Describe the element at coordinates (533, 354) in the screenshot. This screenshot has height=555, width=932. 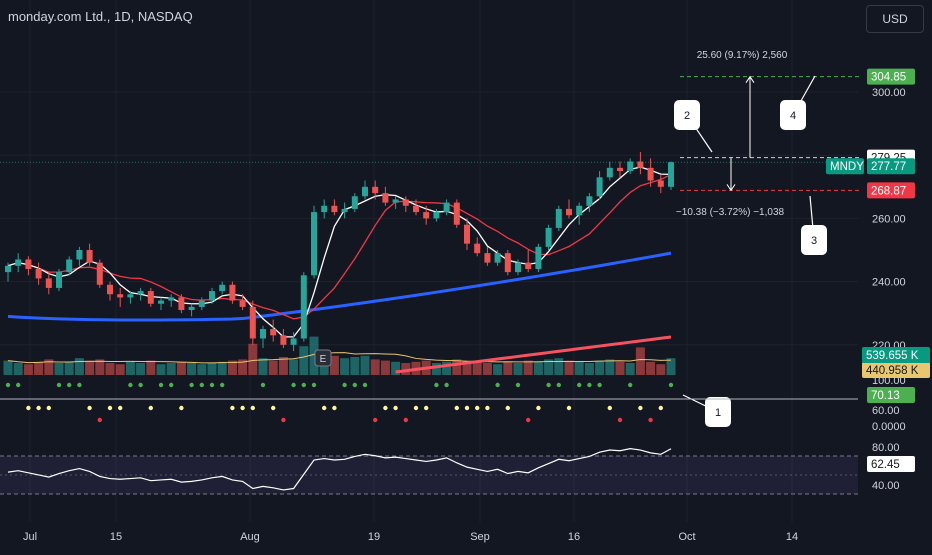
I see `ma-red-line` at that location.